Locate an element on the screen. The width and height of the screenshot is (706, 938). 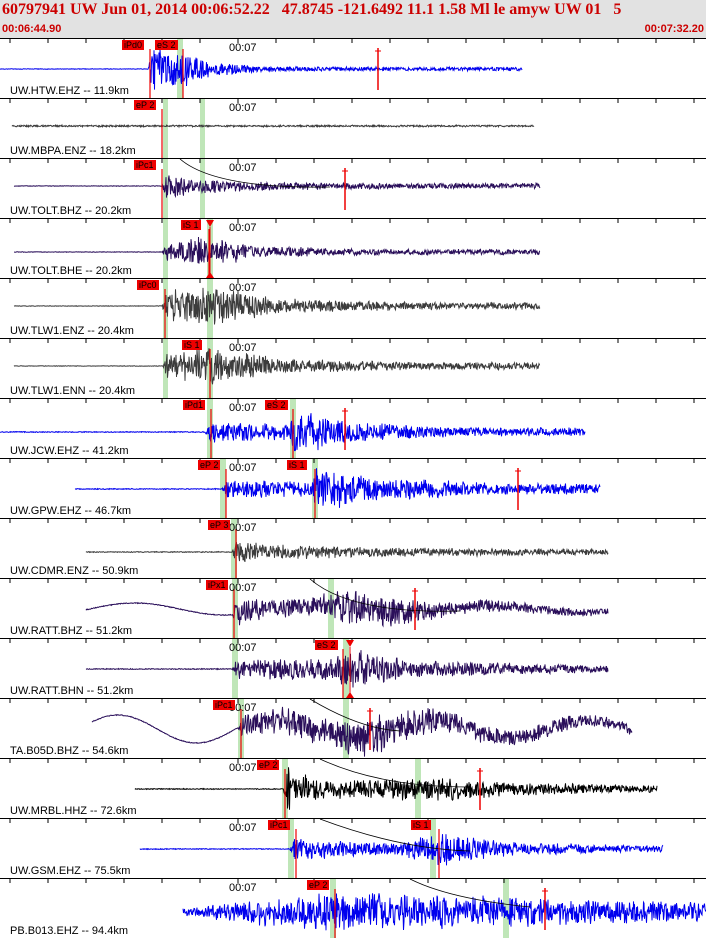
seismogram-panel: 00:07 iPd0 eS 2 UW.HTW.EHZ -- 11.9km is located at coordinates (353, 68).